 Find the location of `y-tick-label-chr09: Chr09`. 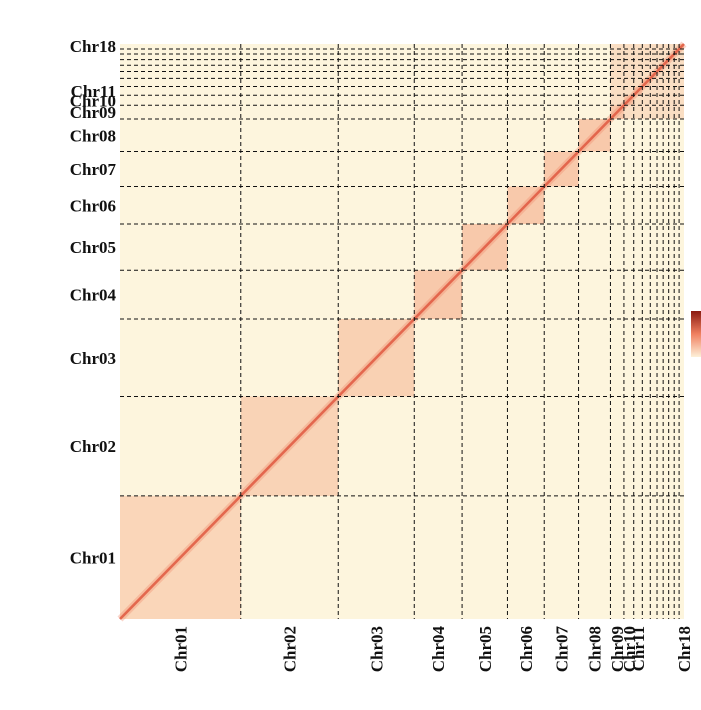

y-tick-label-chr09: Chr09 is located at coordinates (93, 112).